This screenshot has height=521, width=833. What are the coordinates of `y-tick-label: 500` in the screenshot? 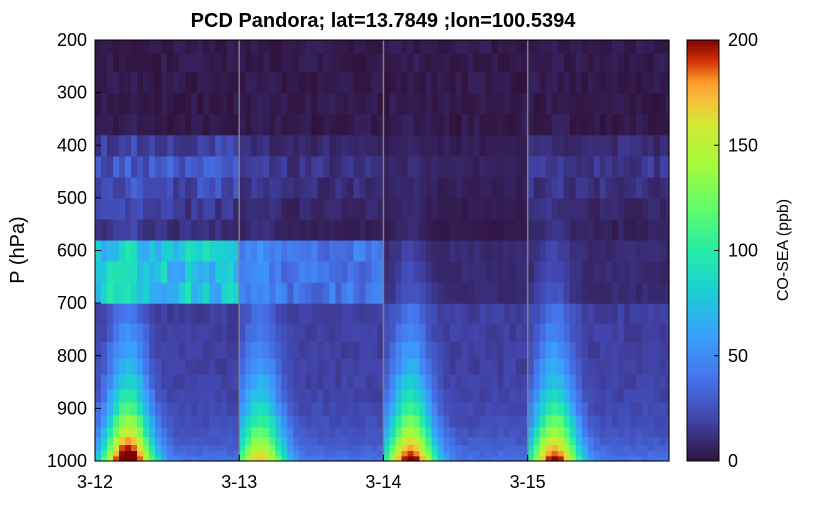 It's located at (72, 198).